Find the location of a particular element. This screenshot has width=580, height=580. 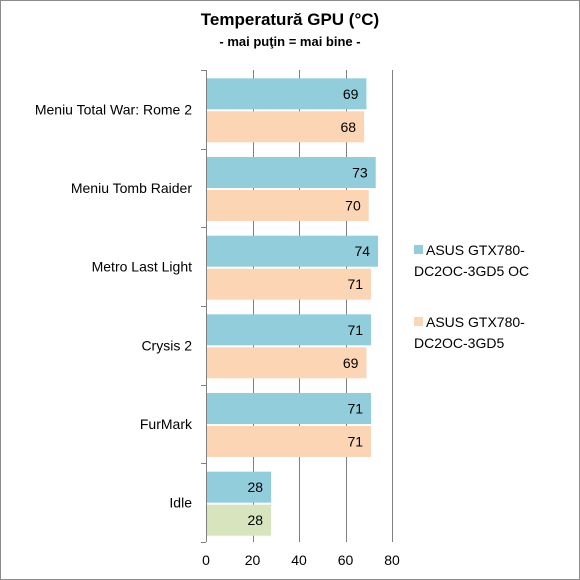

x-tick-label-60: 60 is located at coordinates (346, 560).